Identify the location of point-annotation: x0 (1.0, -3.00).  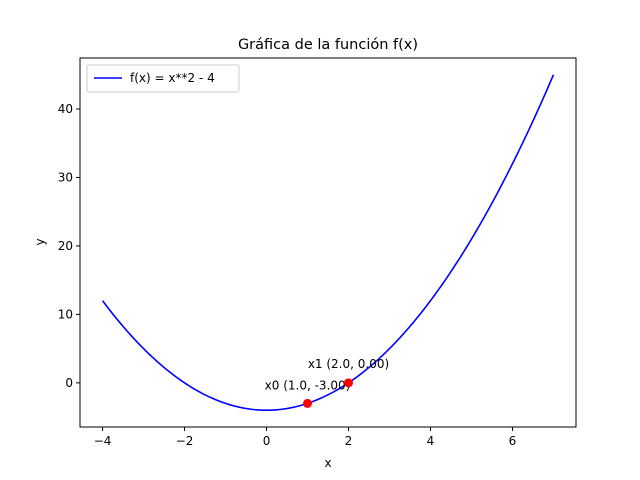
(308, 385).